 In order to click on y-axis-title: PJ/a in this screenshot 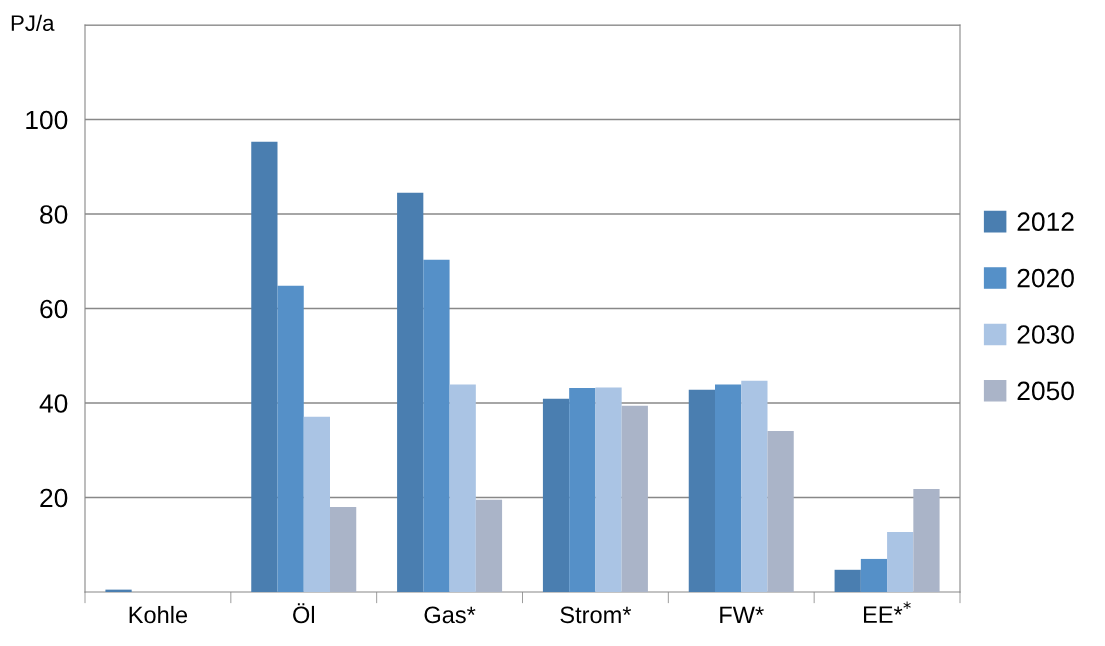, I will do `click(33, 22)`.